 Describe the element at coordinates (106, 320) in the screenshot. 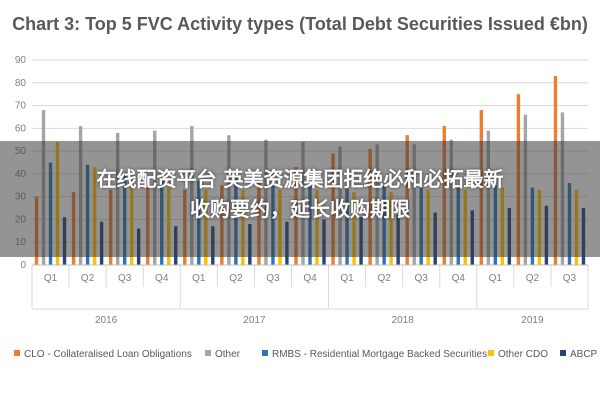

I see `year-label: 2016` at that location.